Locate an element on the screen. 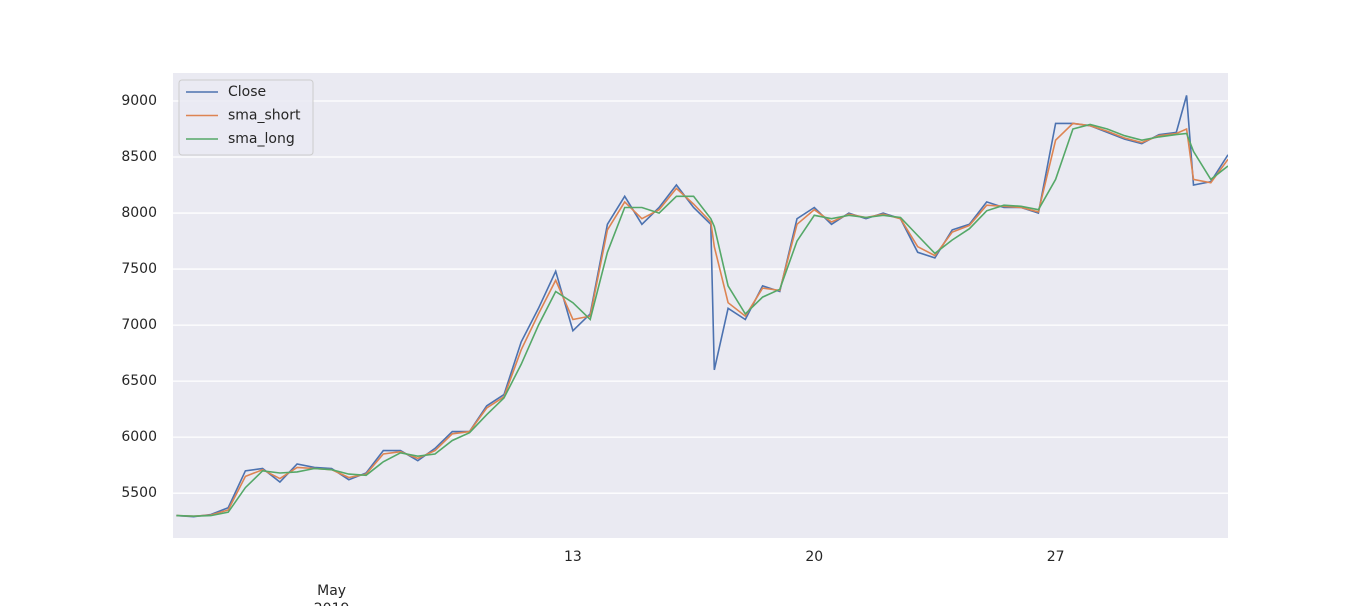  legend-label: sma_long is located at coordinates (261, 139).